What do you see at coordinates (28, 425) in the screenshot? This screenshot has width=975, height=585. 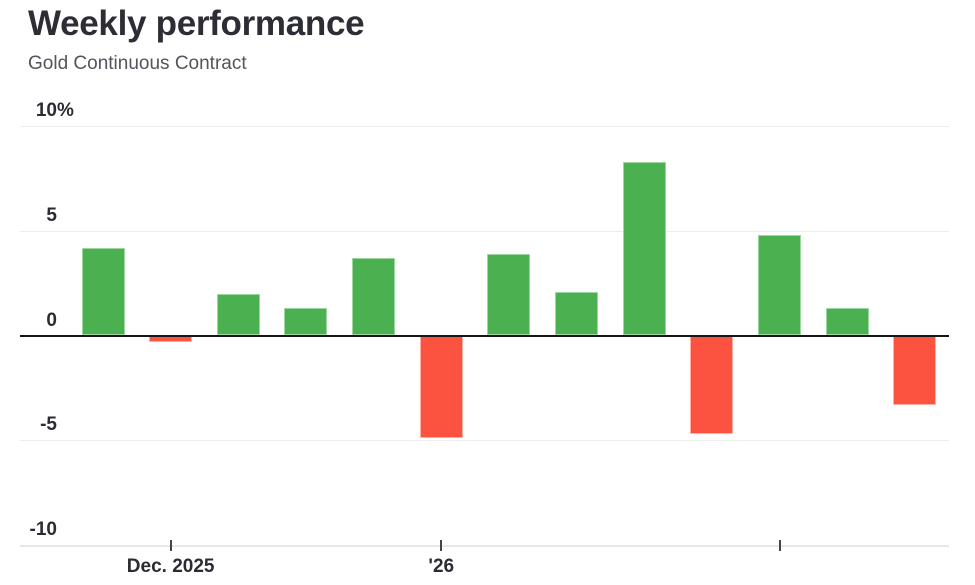 I see `y-axis-label: -5` at bounding box center [28, 425].